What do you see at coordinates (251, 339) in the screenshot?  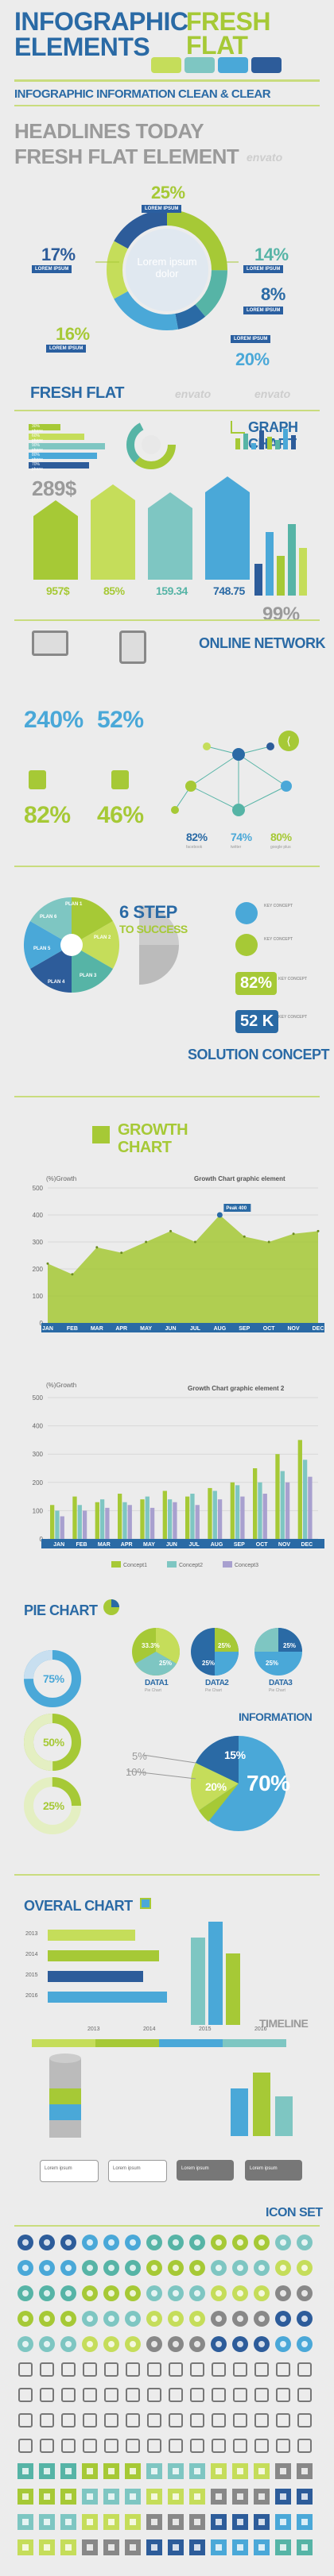 I see `donut-label-4: LOREM IPSUM` at bounding box center [251, 339].